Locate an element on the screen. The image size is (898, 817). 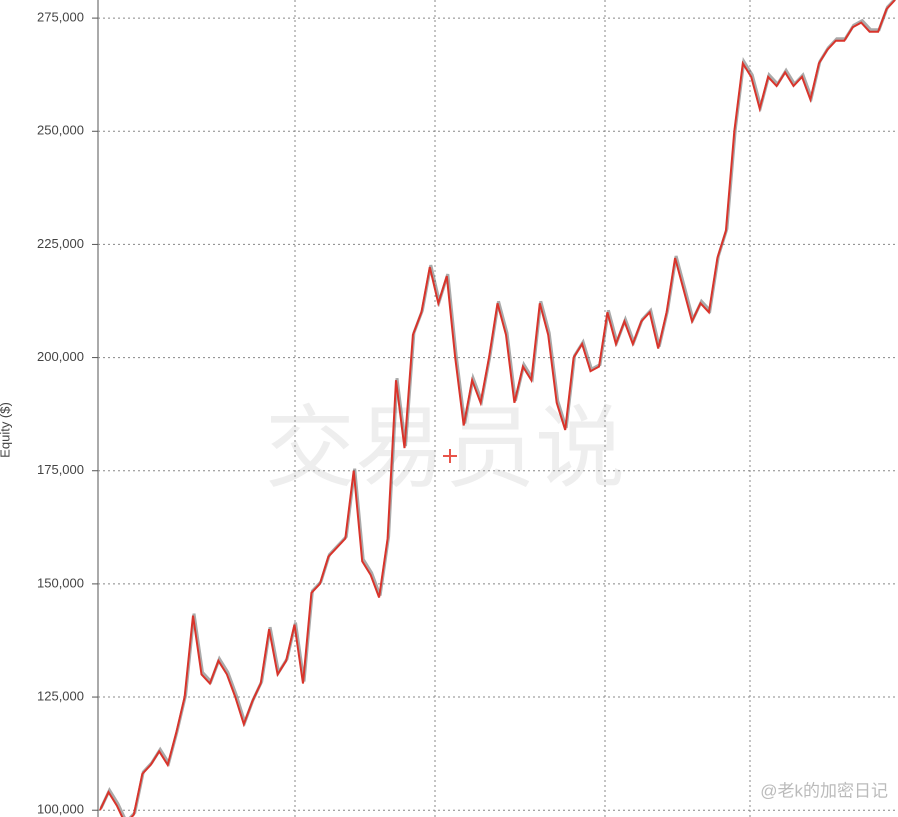
y-tick-label: 250,000 is located at coordinates (60, 130).